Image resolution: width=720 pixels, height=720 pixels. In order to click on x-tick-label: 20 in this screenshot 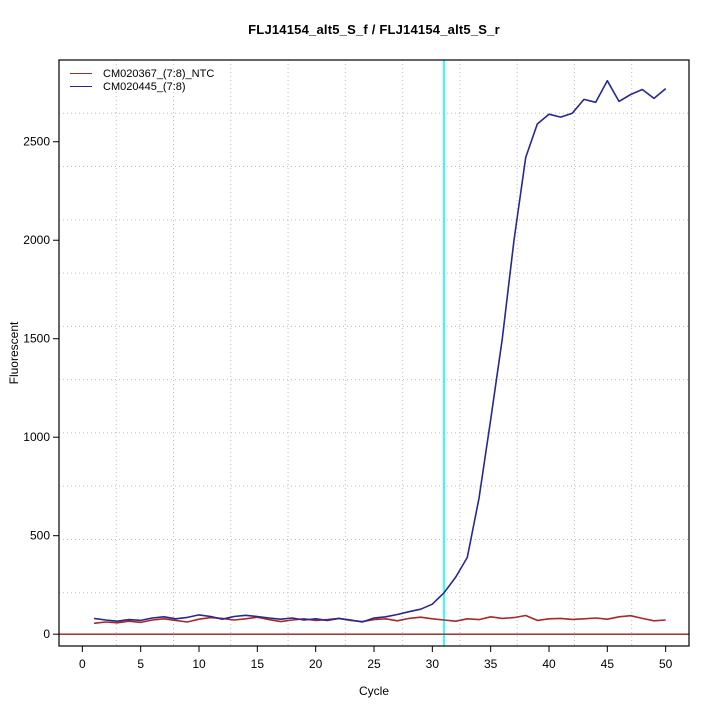, I will do `click(316, 664)`.